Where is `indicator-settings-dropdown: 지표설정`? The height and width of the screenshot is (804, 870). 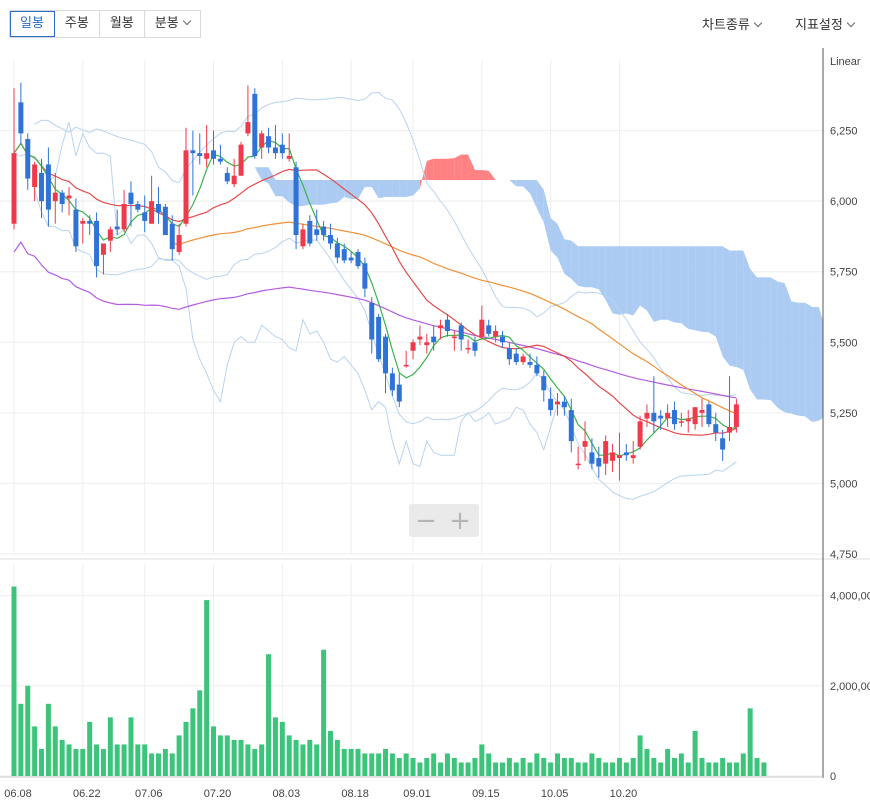 indicator-settings-dropdown: 지표설정 is located at coordinates (825, 23).